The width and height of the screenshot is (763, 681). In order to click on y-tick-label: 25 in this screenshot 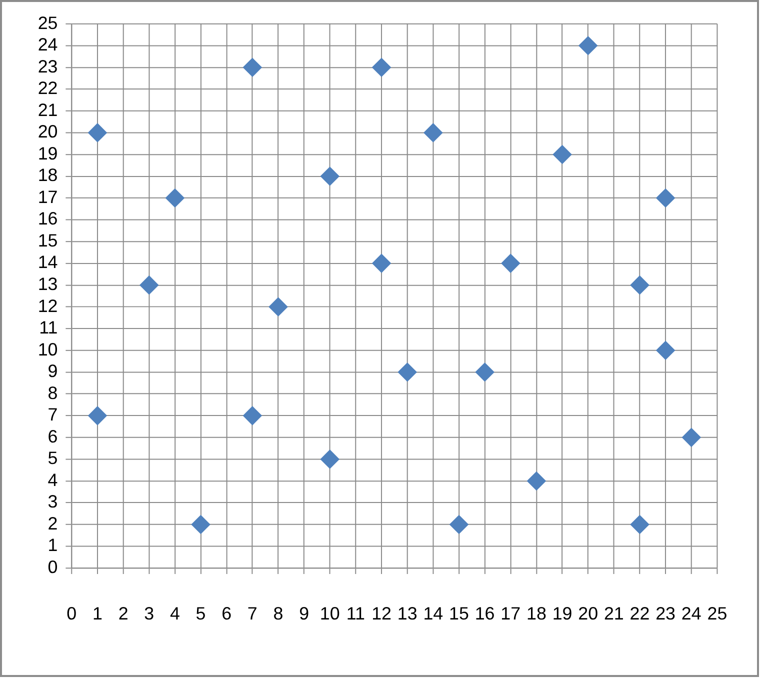, I will do `click(48, 22)`.